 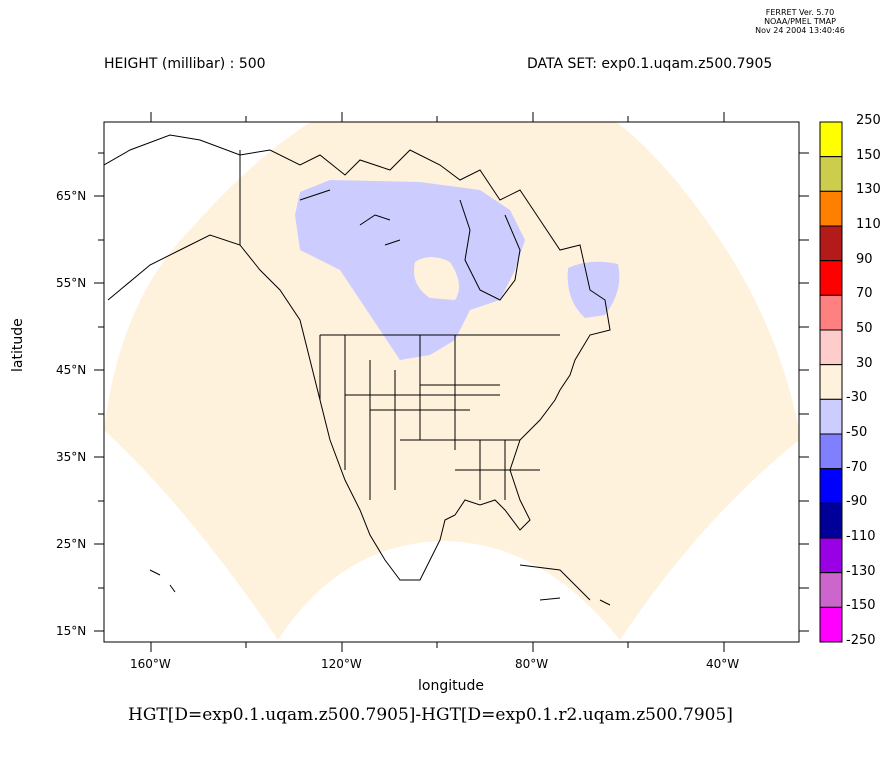 I want to click on colorbar, so click(x=831, y=382).